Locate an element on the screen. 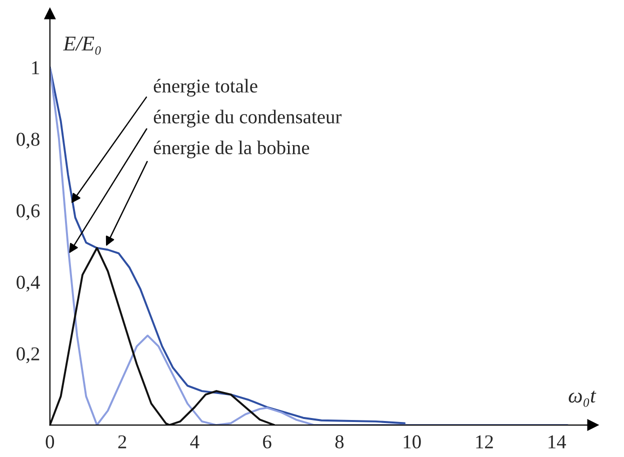 The width and height of the screenshot is (624, 457). x-tick-label: 10 is located at coordinates (412, 441).